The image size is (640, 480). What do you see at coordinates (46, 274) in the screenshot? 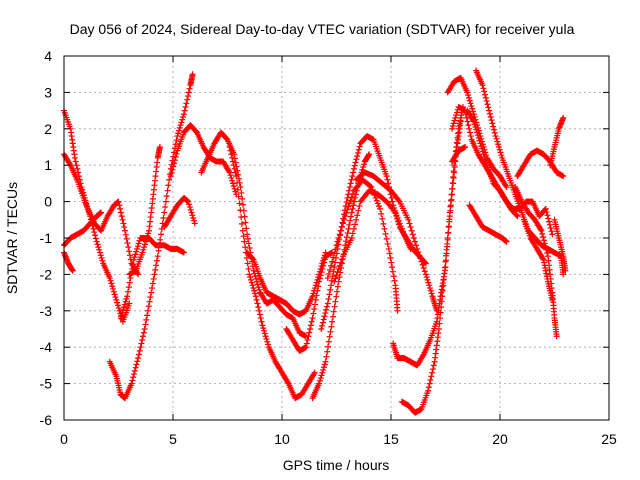
I see `y-tick-label: -2` at bounding box center [46, 274].